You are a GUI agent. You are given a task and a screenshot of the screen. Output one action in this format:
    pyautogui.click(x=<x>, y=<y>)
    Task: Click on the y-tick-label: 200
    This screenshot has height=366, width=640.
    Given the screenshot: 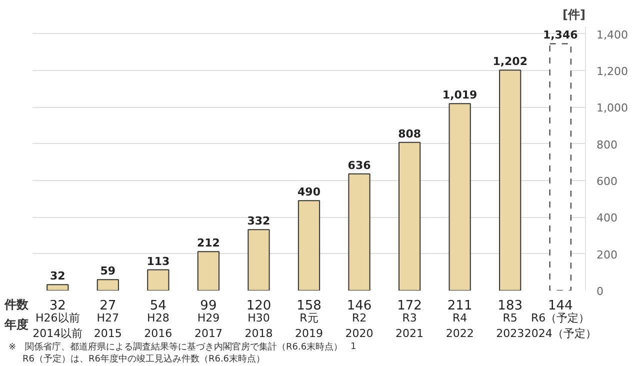 What is the action you would take?
    pyautogui.click(x=607, y=255)
    